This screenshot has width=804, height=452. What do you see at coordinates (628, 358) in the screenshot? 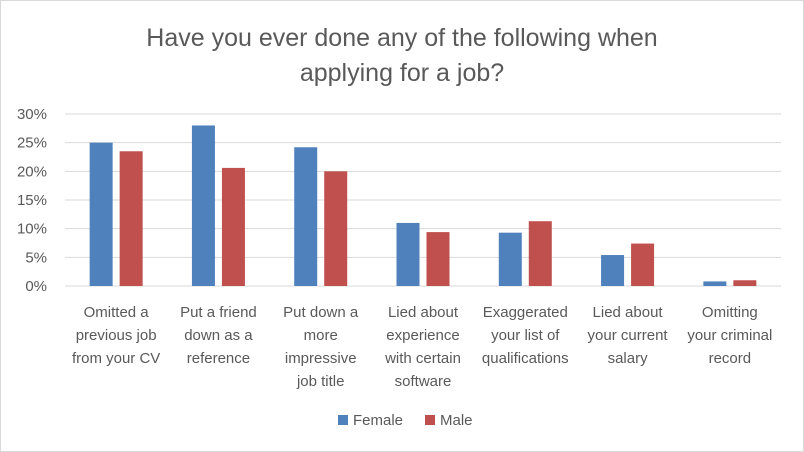
I see `x-category-label-line: salary` at bounding box center [628, 358].